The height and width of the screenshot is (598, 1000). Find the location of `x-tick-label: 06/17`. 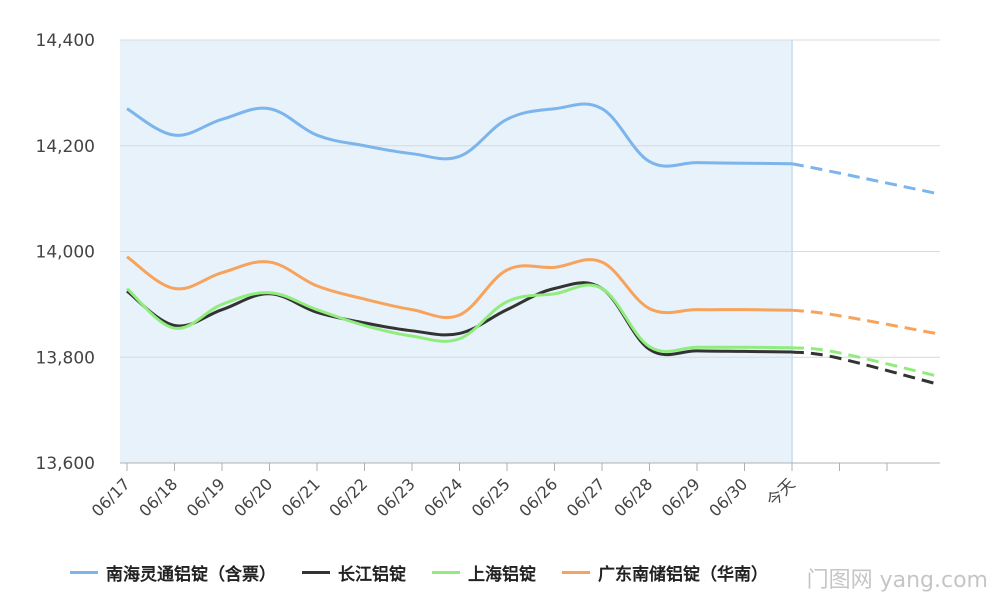

x-tick-label: 06/17 is located at coordinates (111, 497).